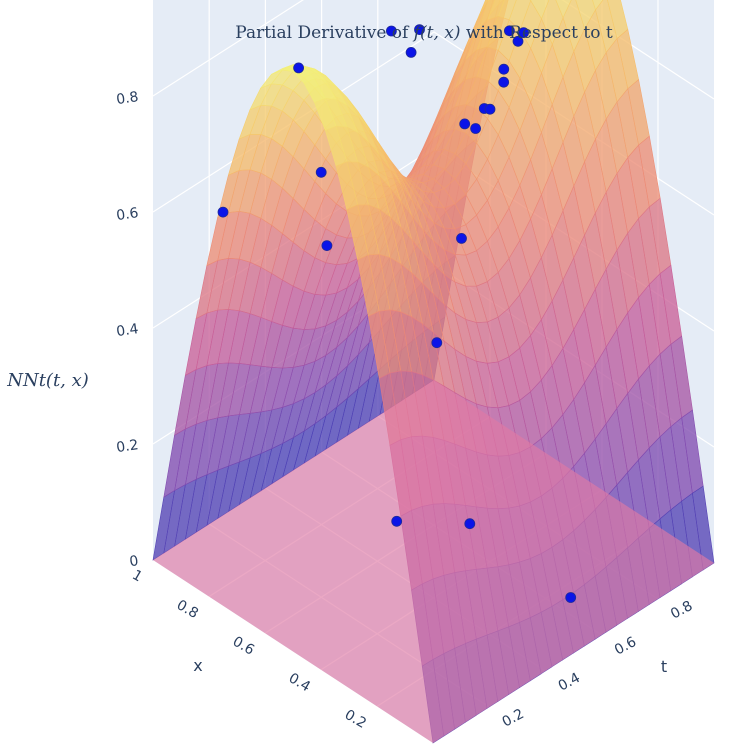 The width and height of the screenshot is (742, 753). I want to click on chart-title-math: f(t, x), so click(436, 33).